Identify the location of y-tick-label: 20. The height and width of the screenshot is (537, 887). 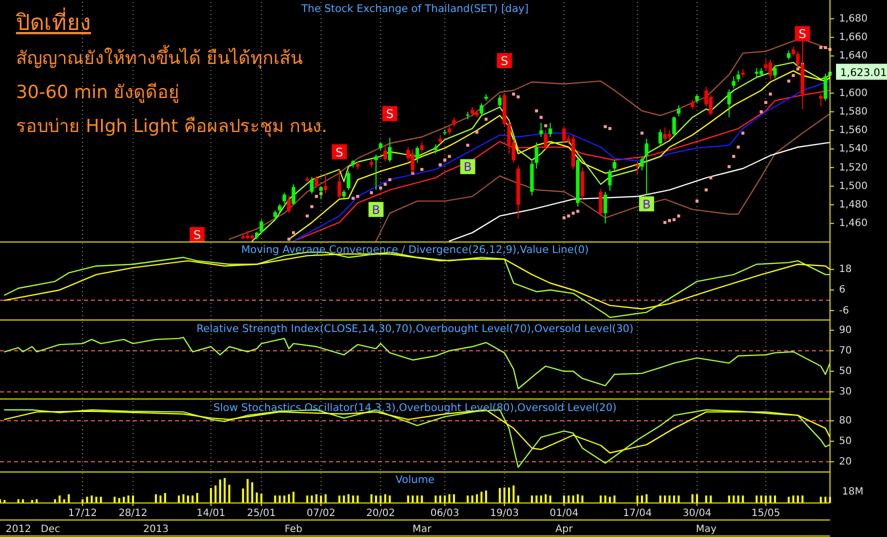
(845, 462).